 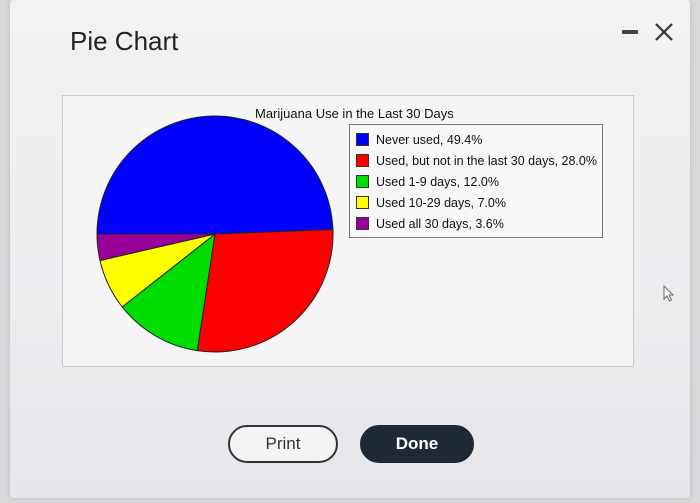 I want to click on minimize-icon, so click(x=630, y=32).